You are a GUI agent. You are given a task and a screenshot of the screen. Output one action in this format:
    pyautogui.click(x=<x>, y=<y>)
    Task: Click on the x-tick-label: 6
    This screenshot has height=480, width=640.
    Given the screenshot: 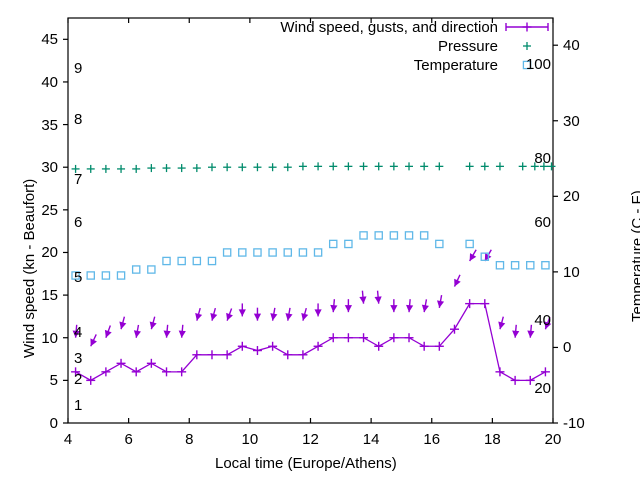 What is the action you would take?
    pyautogui.click(x=128, y=439)
    